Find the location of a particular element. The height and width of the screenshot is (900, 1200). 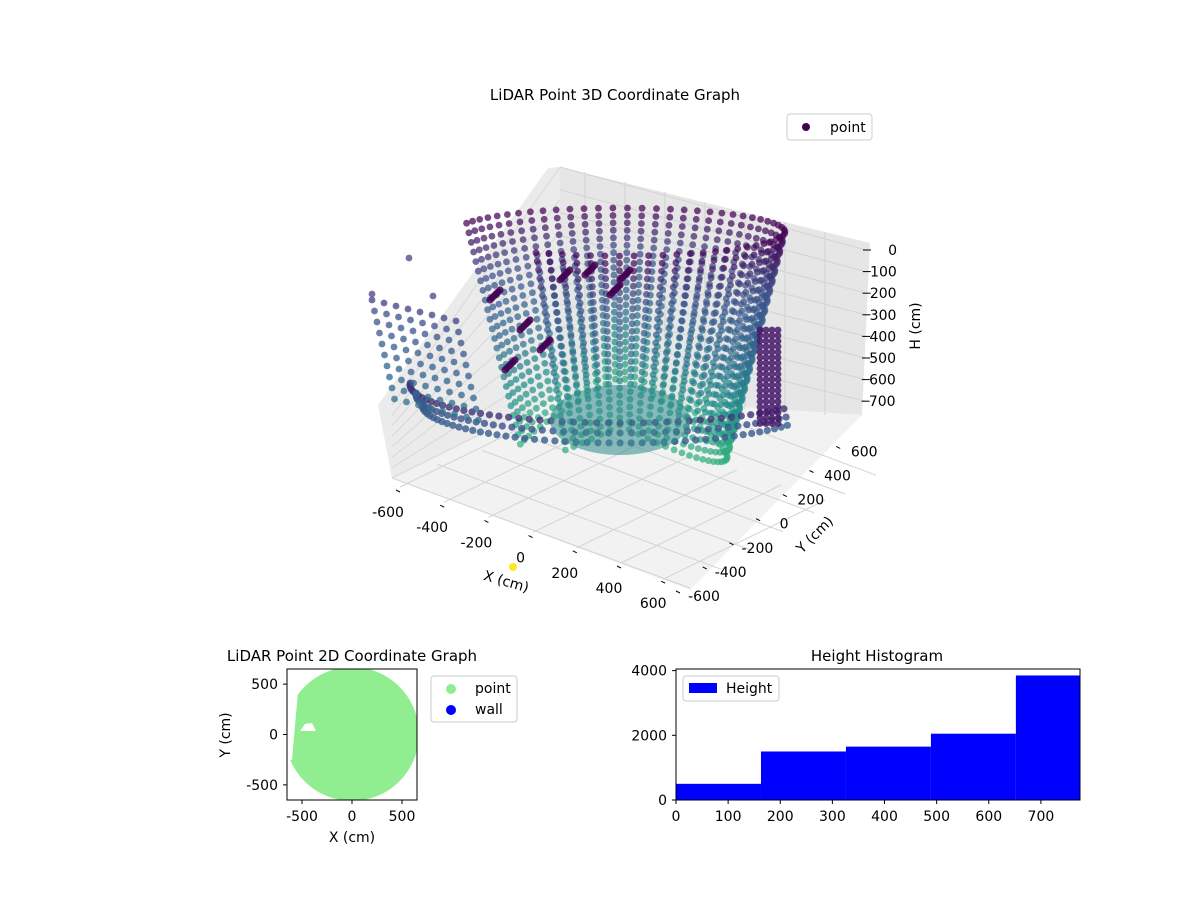

chart-3d-title: LiDAR Point 3D Coordinate Graph is located at coordinates (615, 95).